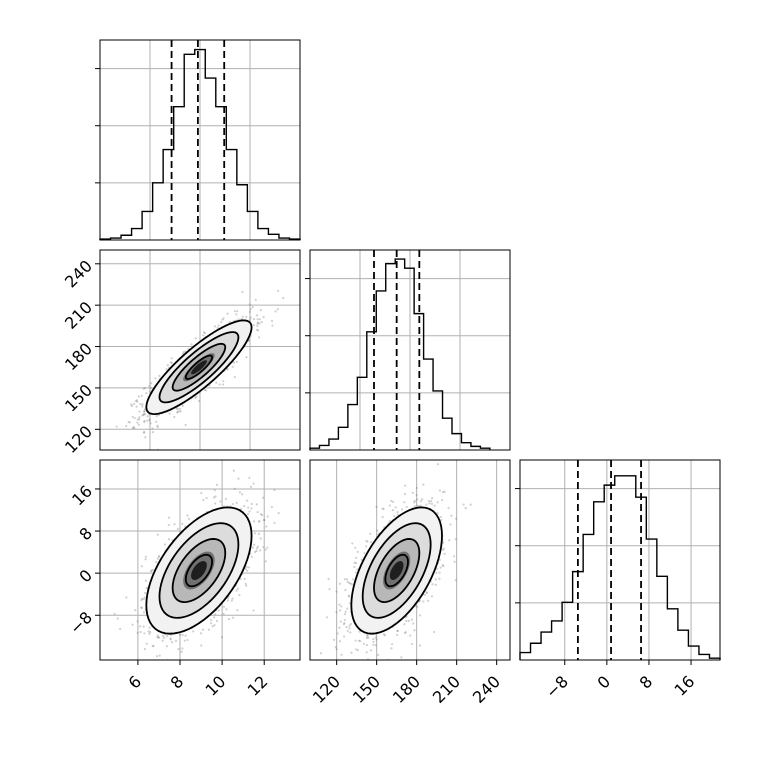 The image size is (760, 760). What do you see at coordinates (78, 398) in the screenshot?
I see `y-tick-label: 150` at bounding box center [78, 398].